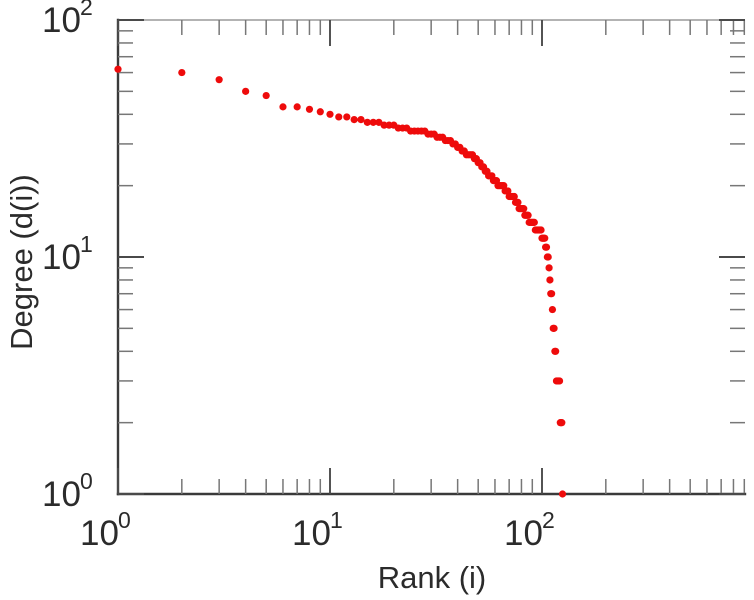 This screenshot has width=754, height=600. I want to click on svg-text: Rank (i), so click(432, 577).